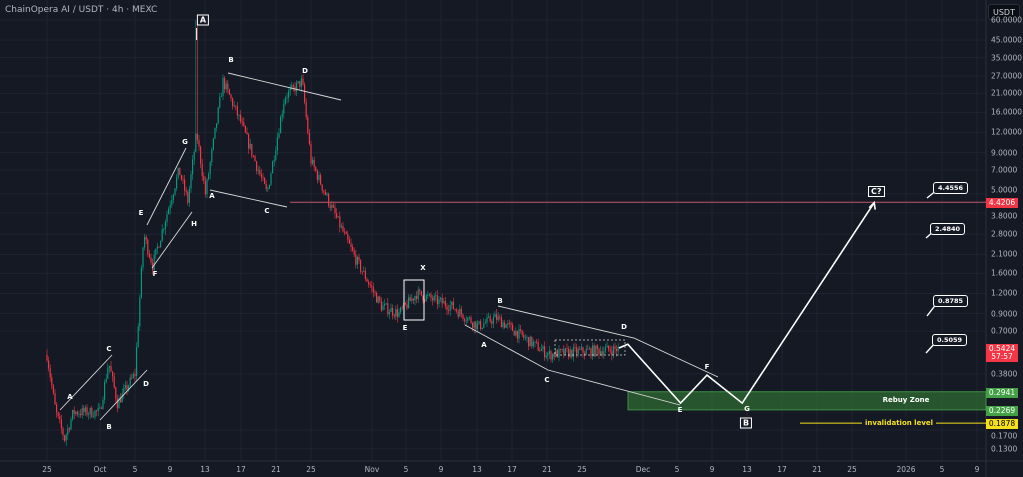 The image size is (1023, 477). What do you see at coordinates (951, 301) in the screenshot?
I see `callout-0-8785: 0.8785` at bounding box center [951, 301].